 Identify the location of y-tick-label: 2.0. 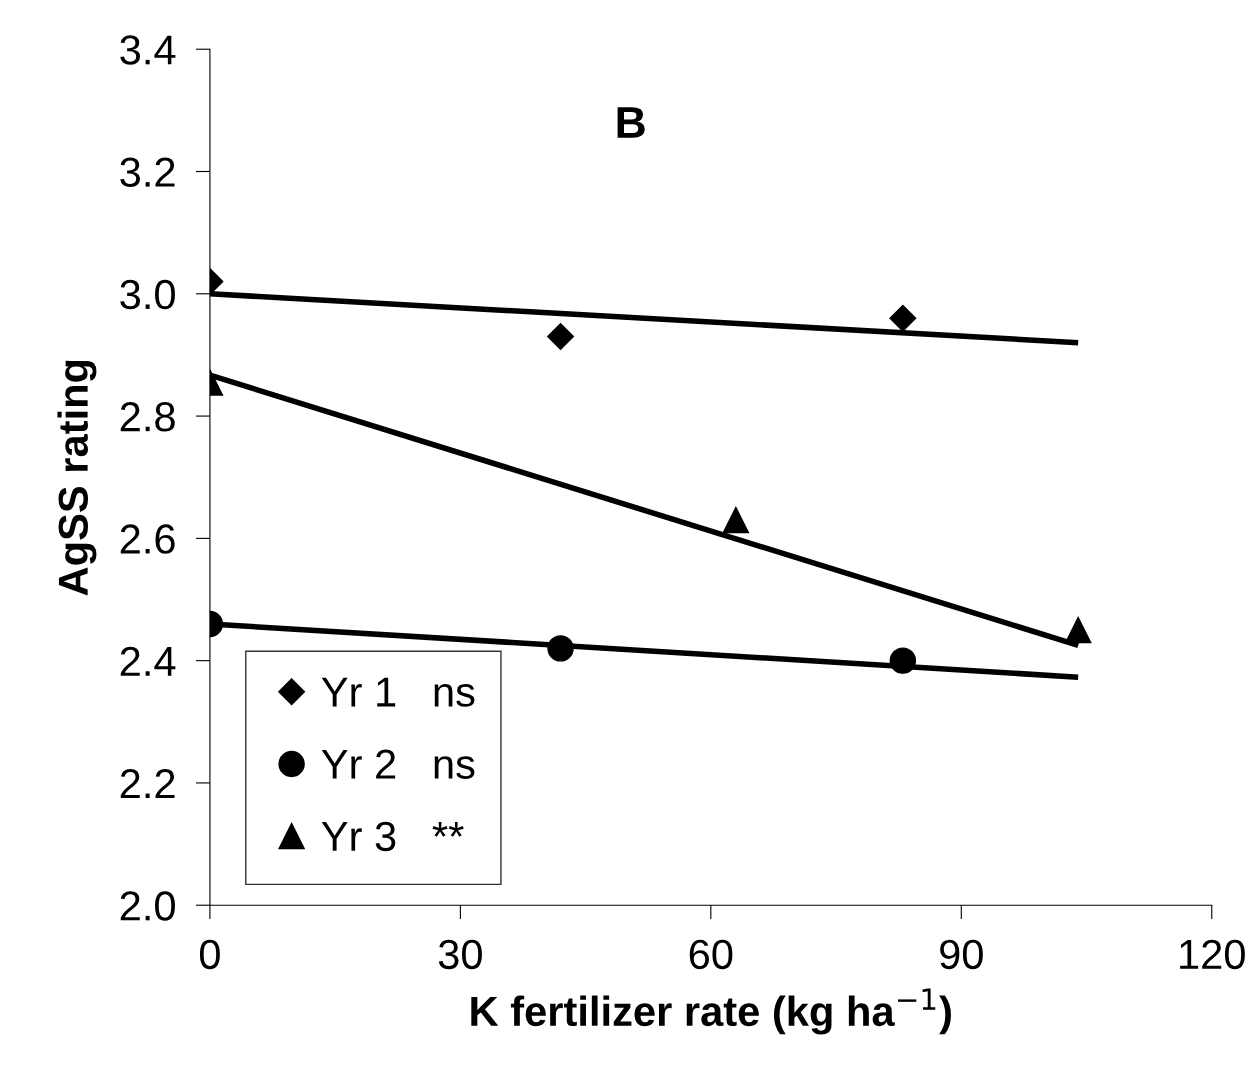
(147, 906).